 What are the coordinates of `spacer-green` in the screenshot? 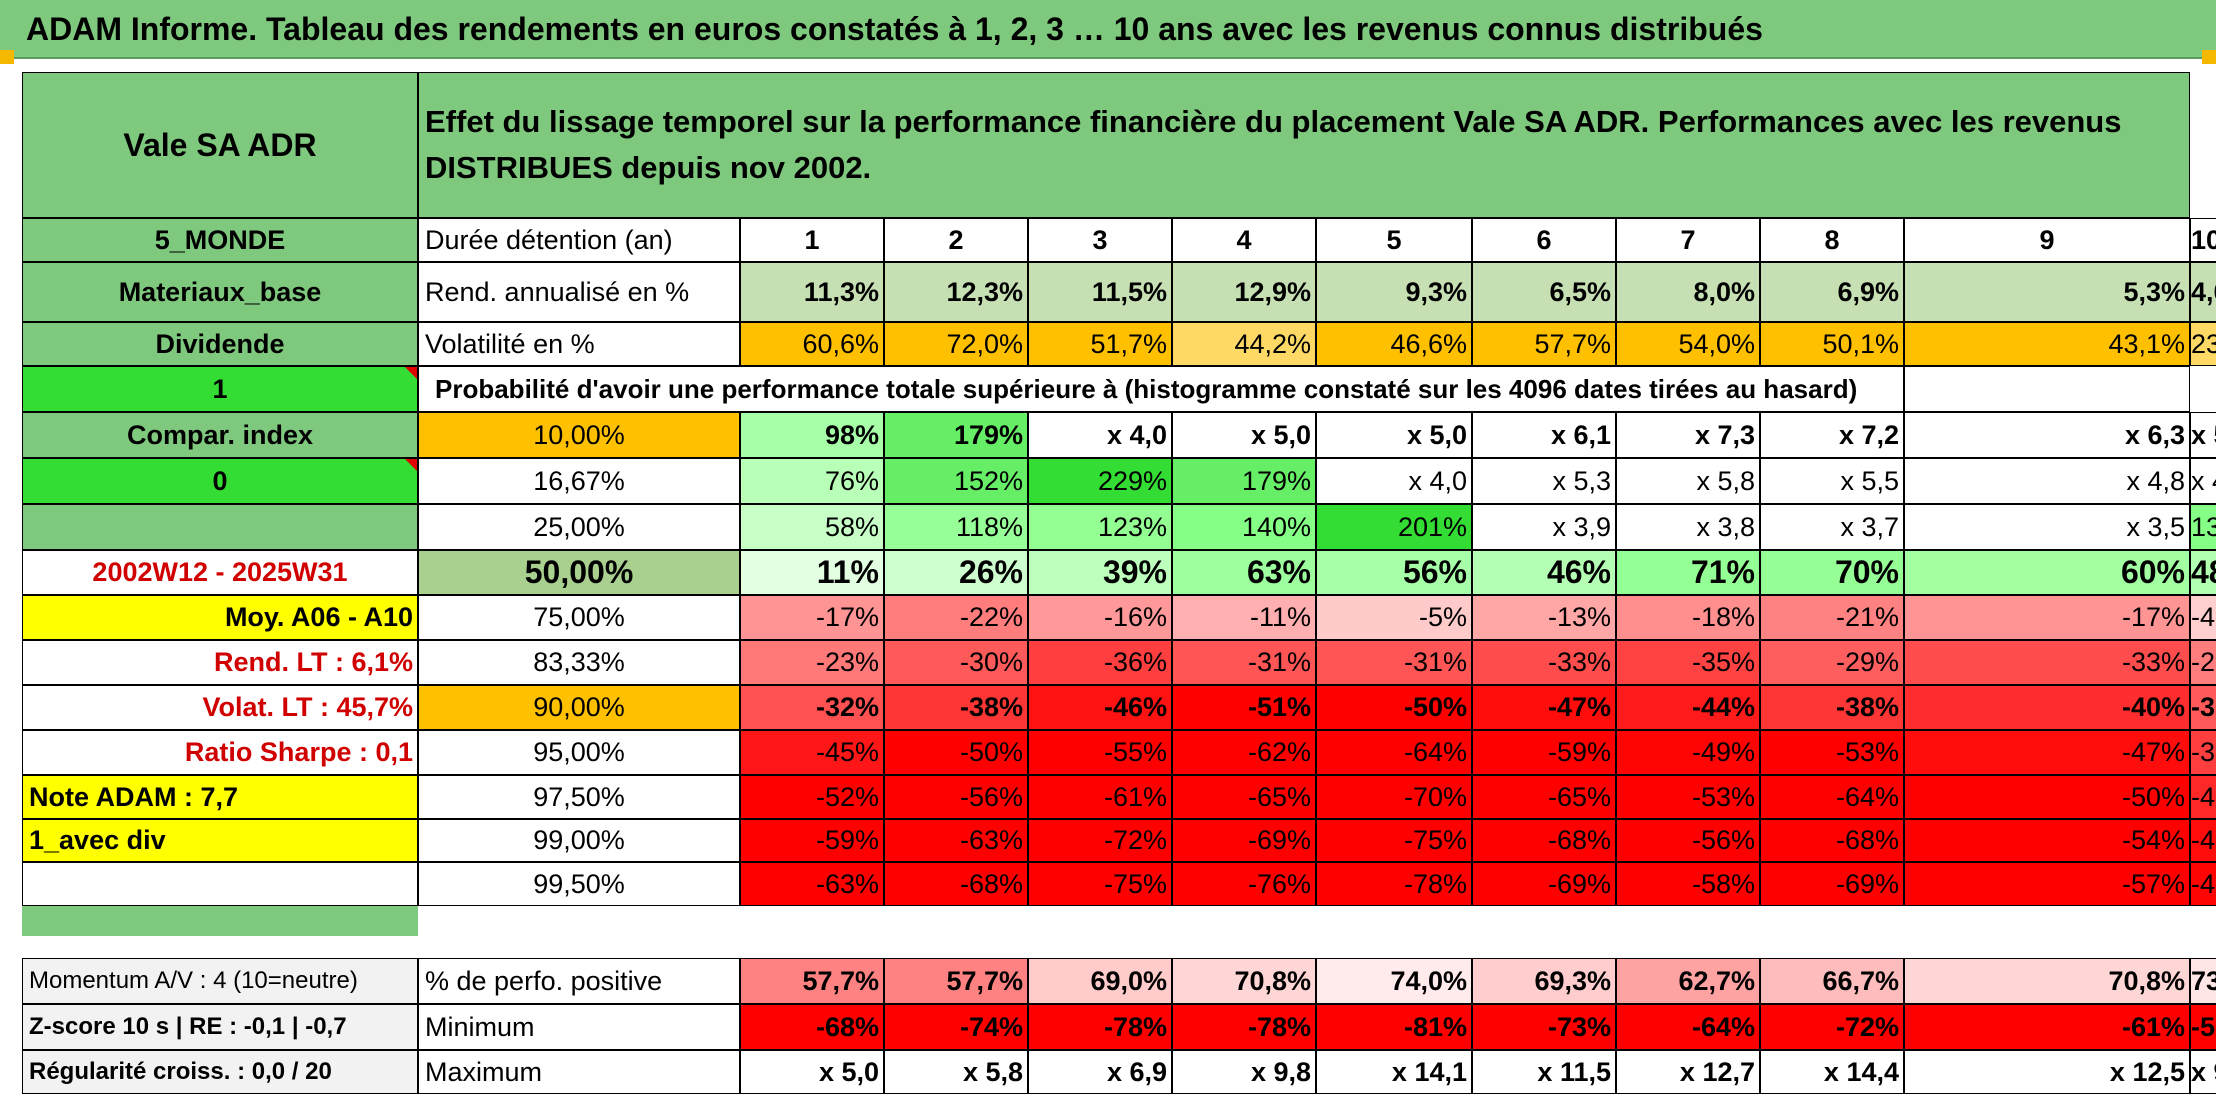 It's located at (220, 921).